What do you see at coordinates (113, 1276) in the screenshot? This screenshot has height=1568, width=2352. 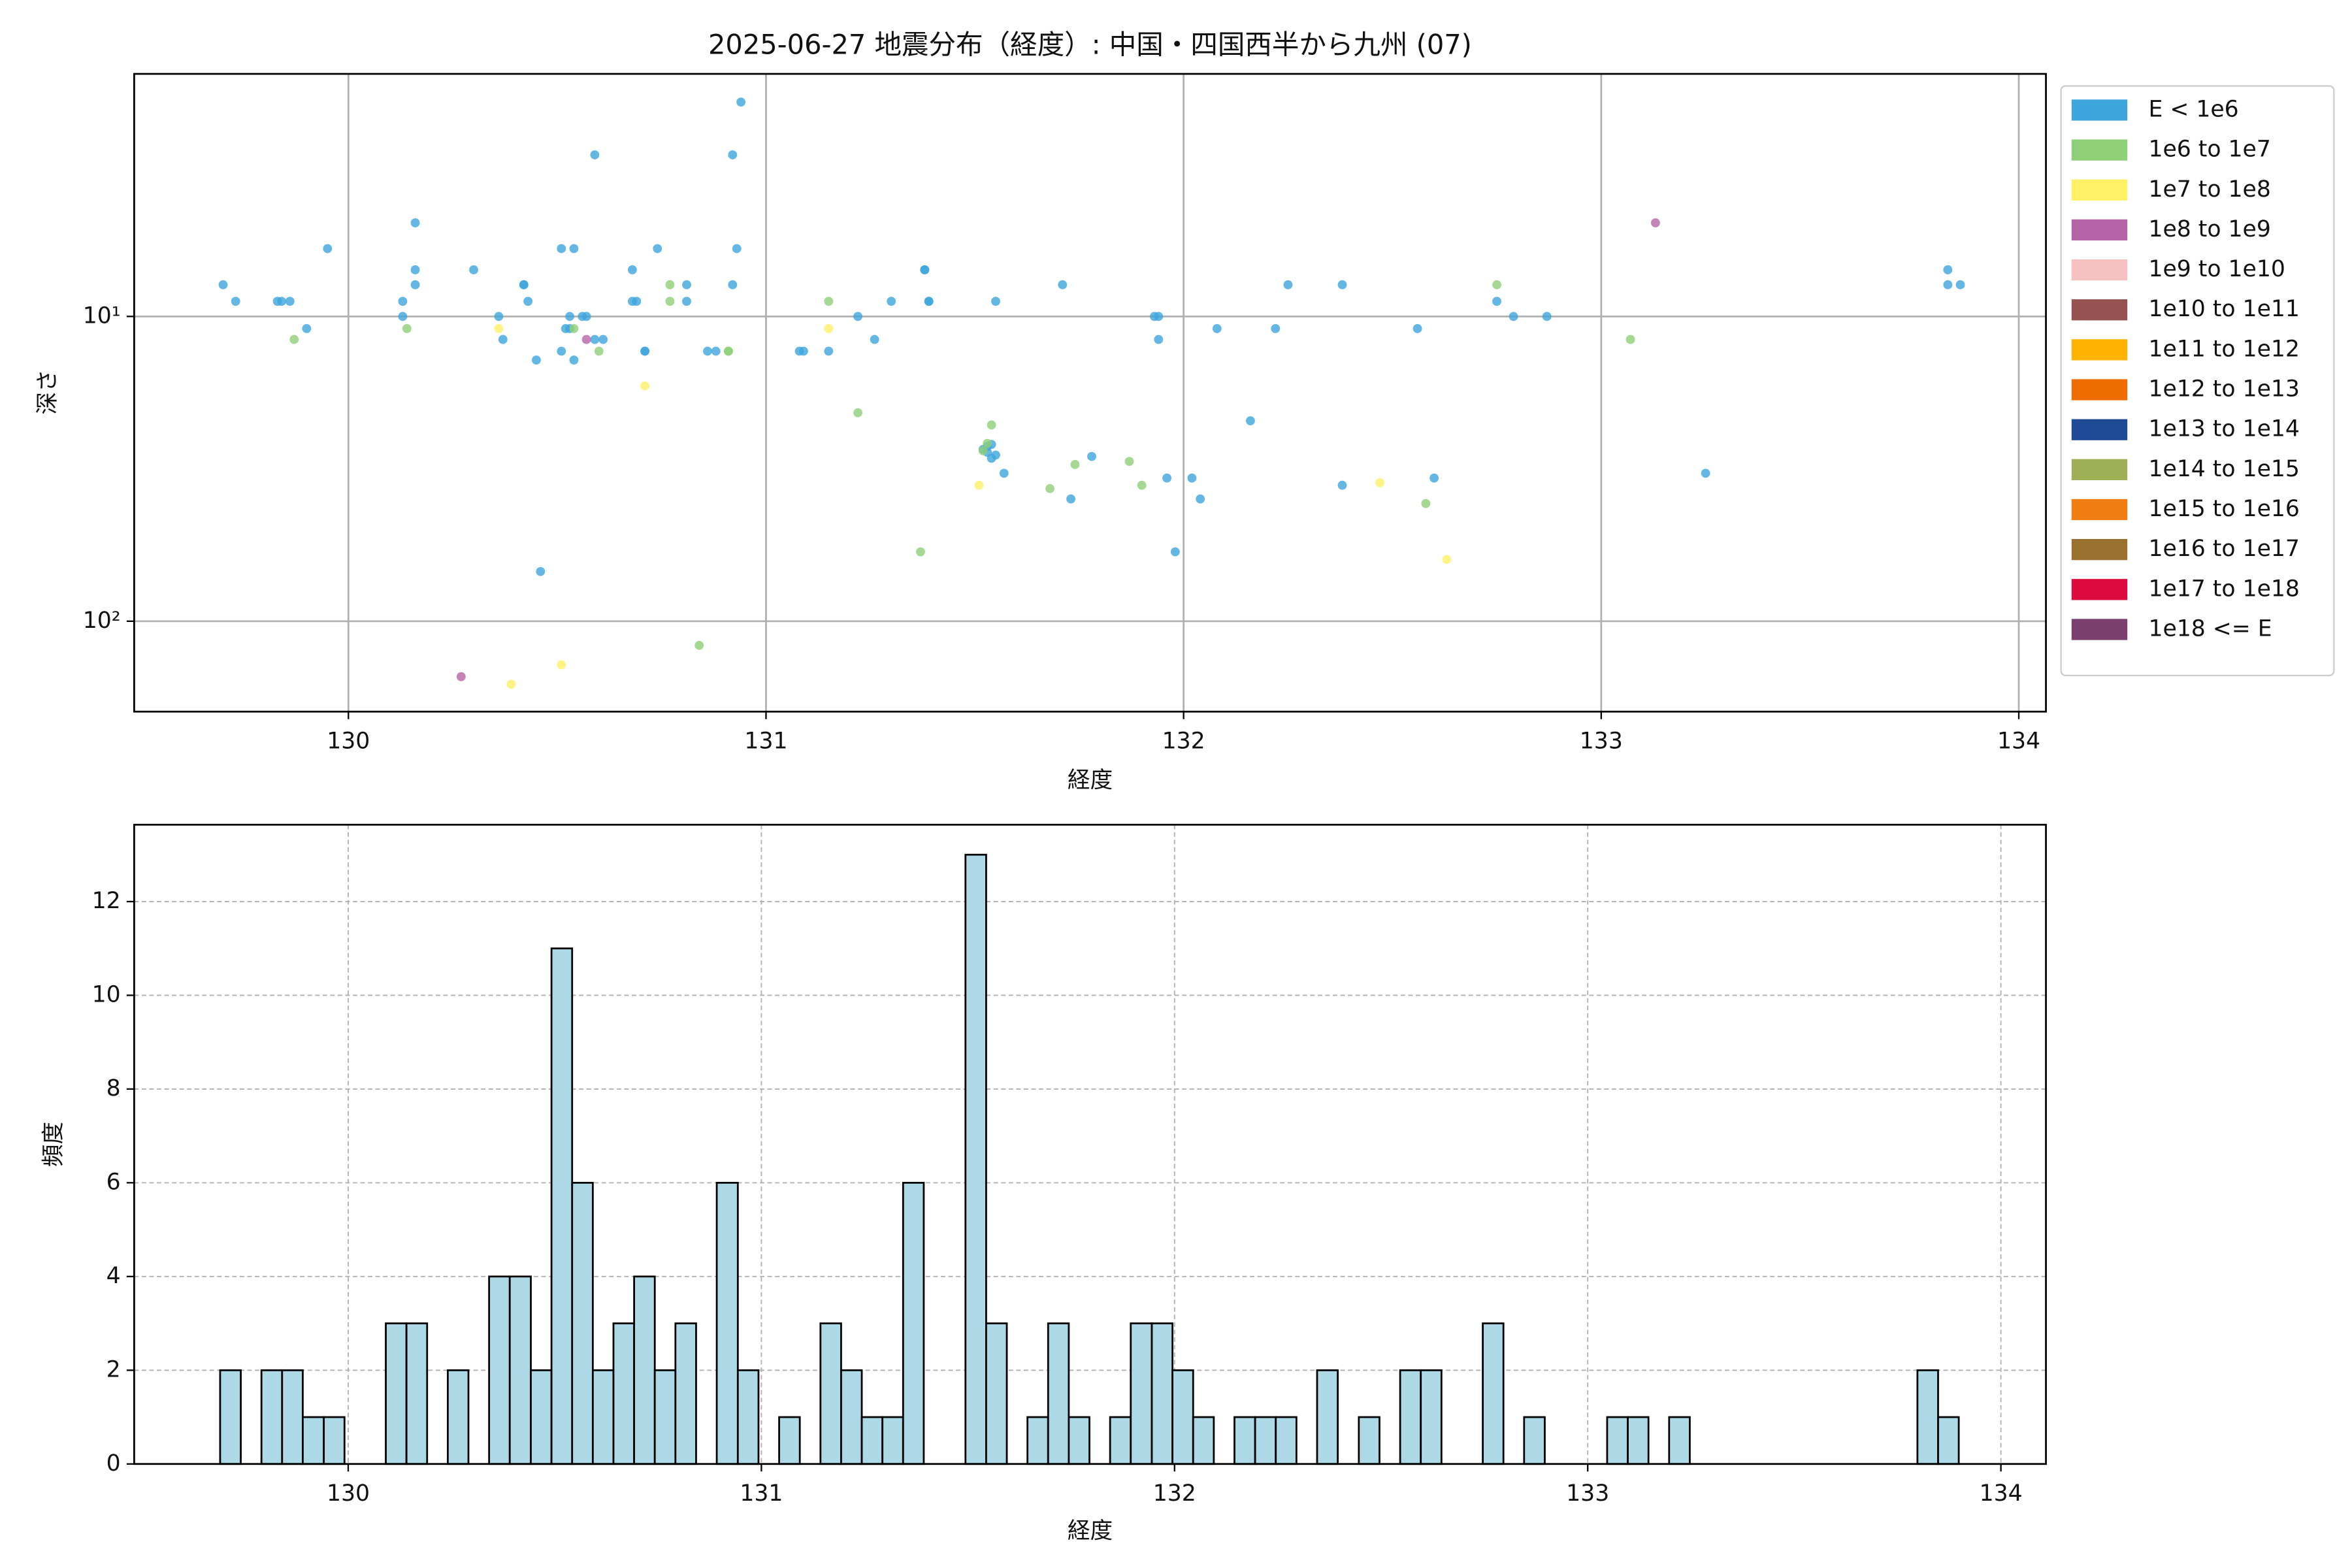 I see `y-tick-label: 4` at bounding box center [113, 1276].